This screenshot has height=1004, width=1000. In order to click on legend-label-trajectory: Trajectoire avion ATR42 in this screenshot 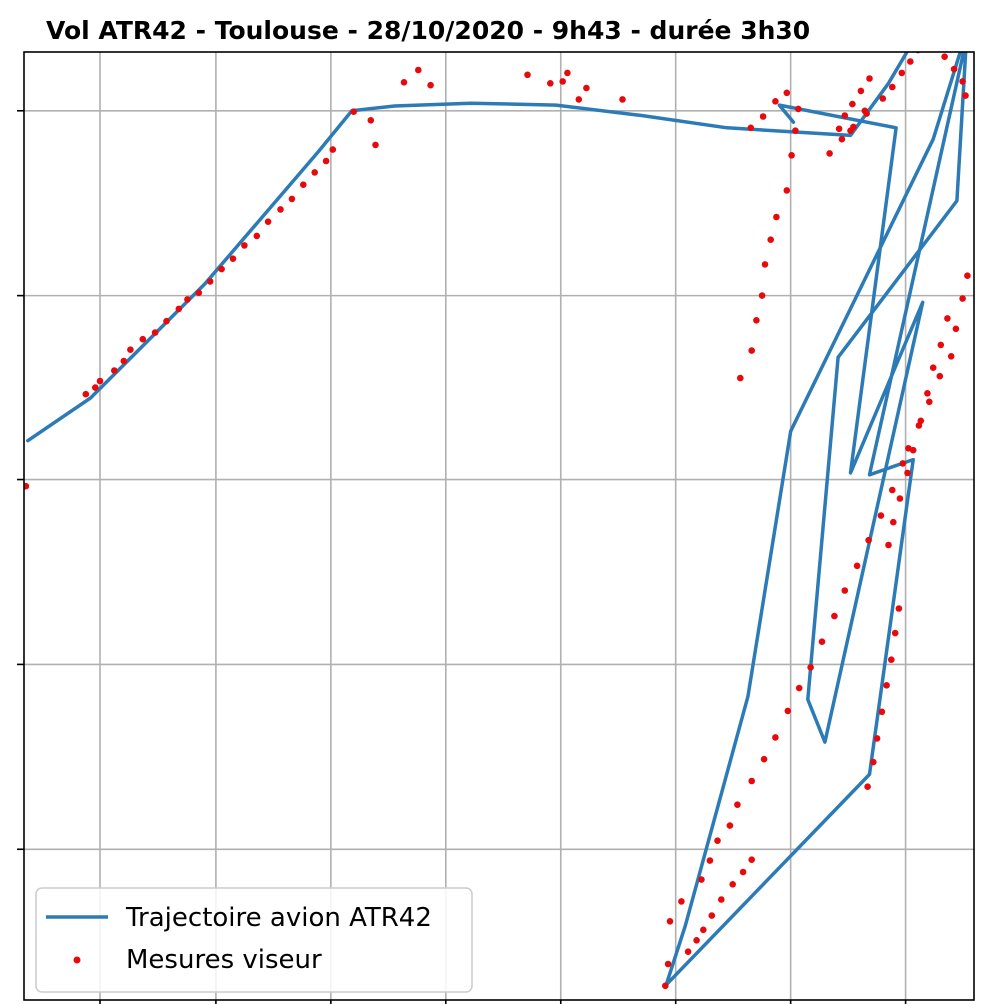, I will do `click(278, 918)`.